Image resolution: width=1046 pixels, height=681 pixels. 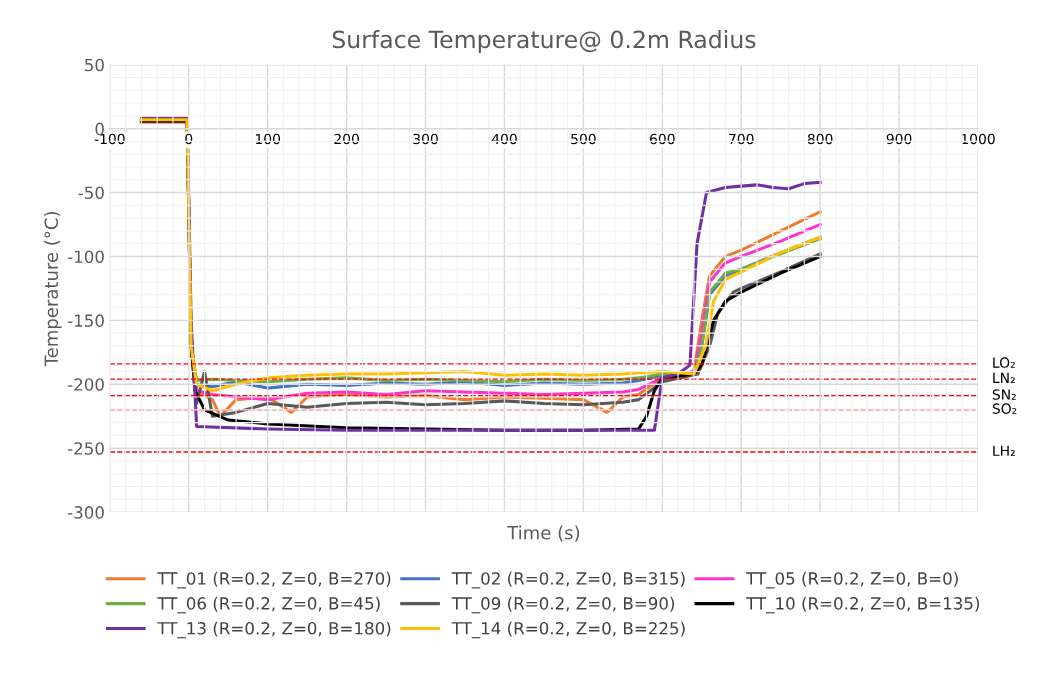 I want to click on legend-label: TT_14 (R=0.2, Z=0, B=225), so click(x=568, y=630).